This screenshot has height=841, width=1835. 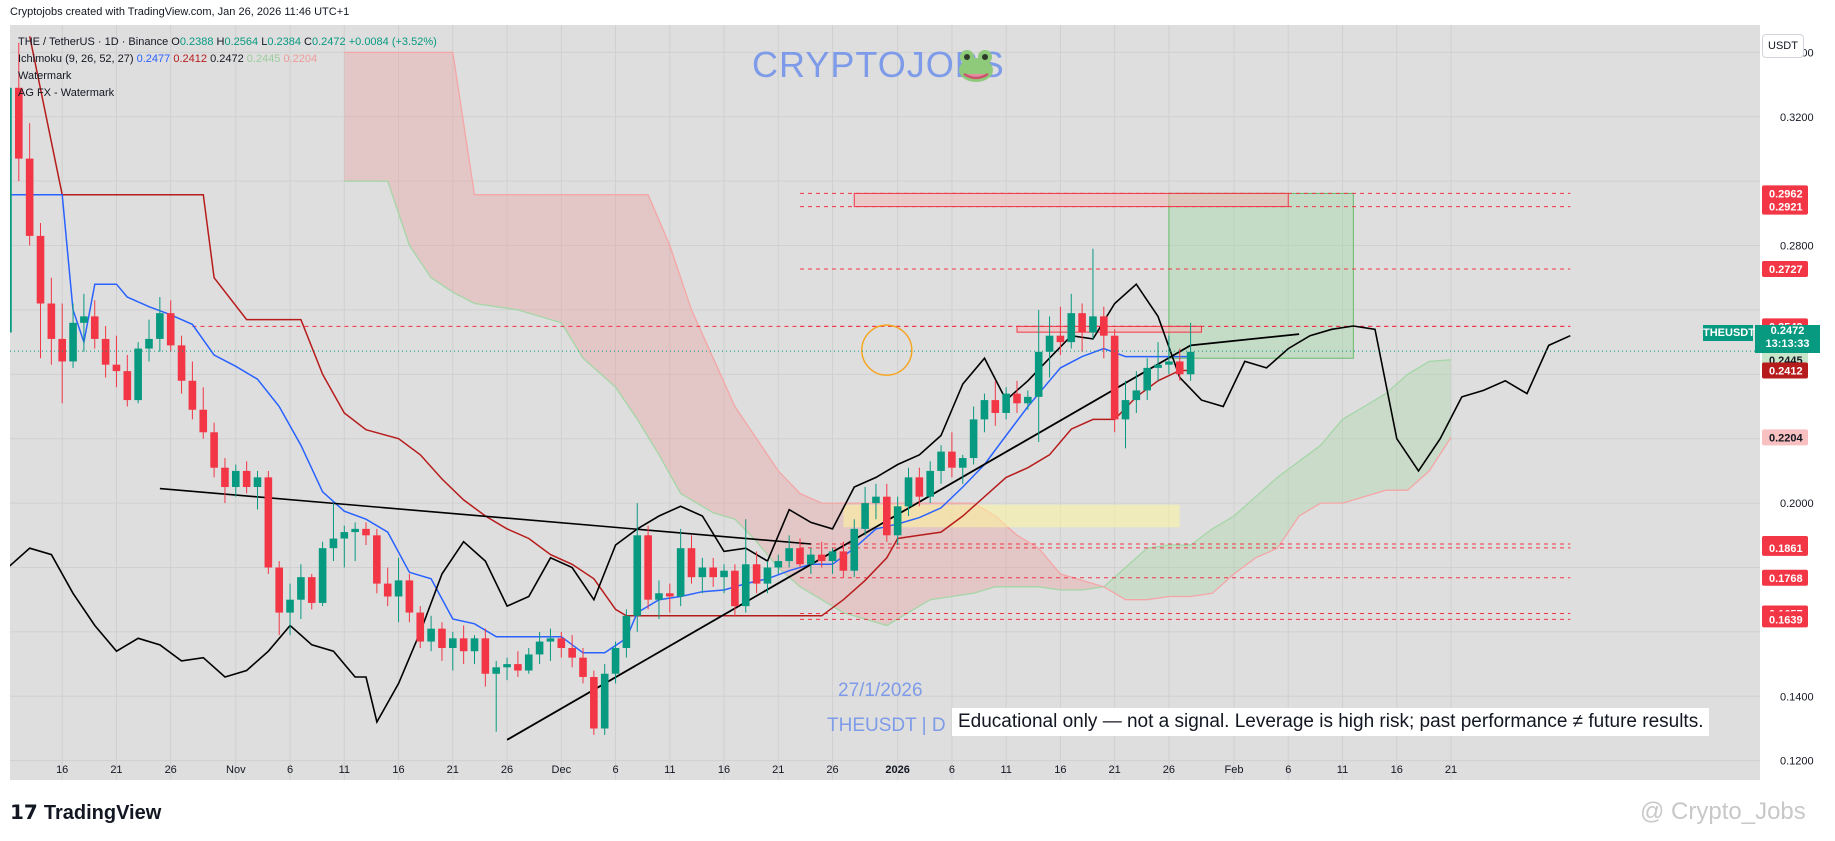 I want to click on legend-low: 0.2384, so click(x=284, y=42).